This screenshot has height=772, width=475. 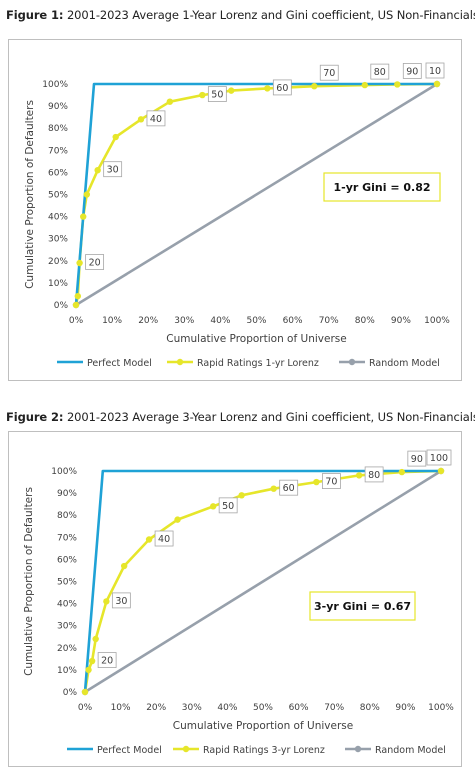 I want to click on y-axis-title: Cumulative Proportion of Defaulters, so click(x=30, y=194).